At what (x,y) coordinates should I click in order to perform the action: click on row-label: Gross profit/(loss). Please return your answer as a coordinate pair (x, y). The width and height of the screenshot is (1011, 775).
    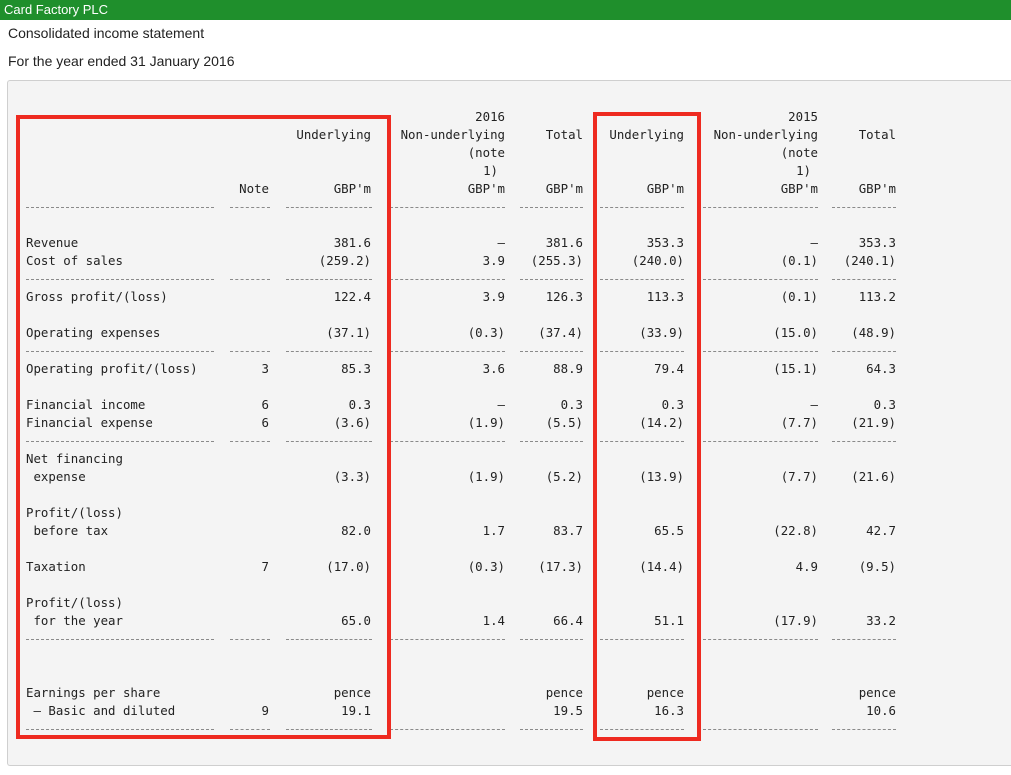
    Looking at the image, I should click on (97, 296).